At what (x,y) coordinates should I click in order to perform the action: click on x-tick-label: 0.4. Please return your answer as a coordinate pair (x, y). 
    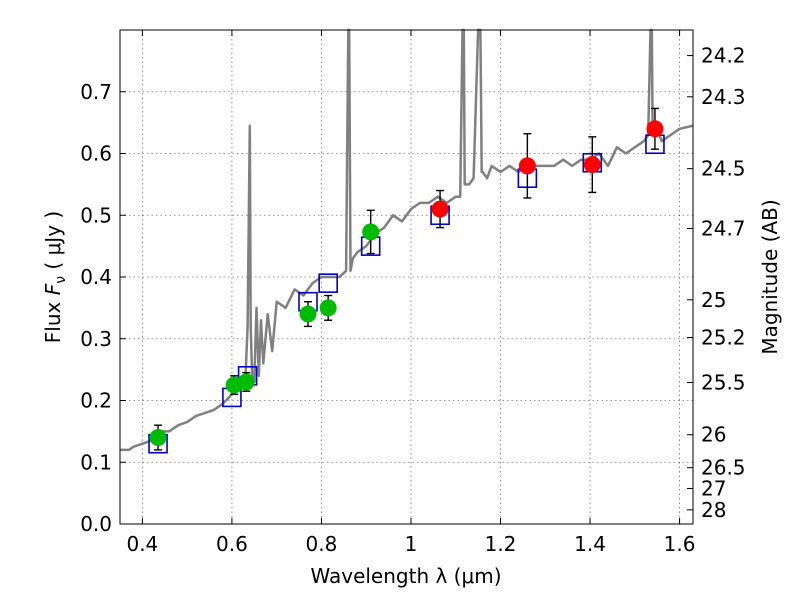
    Looking at the image, I should click on (142, 544).